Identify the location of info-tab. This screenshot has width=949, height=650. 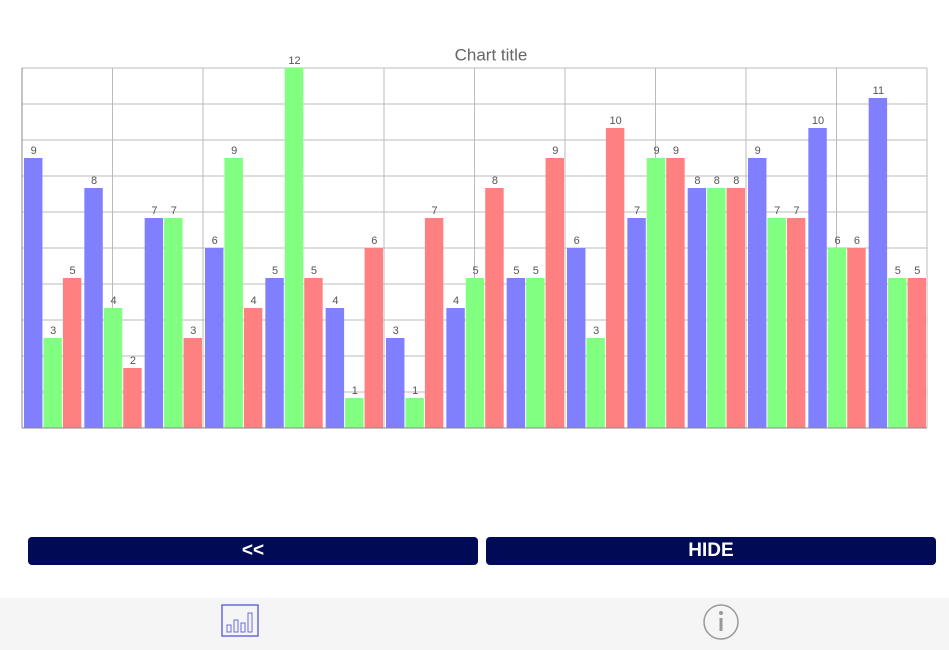
(721, 622).